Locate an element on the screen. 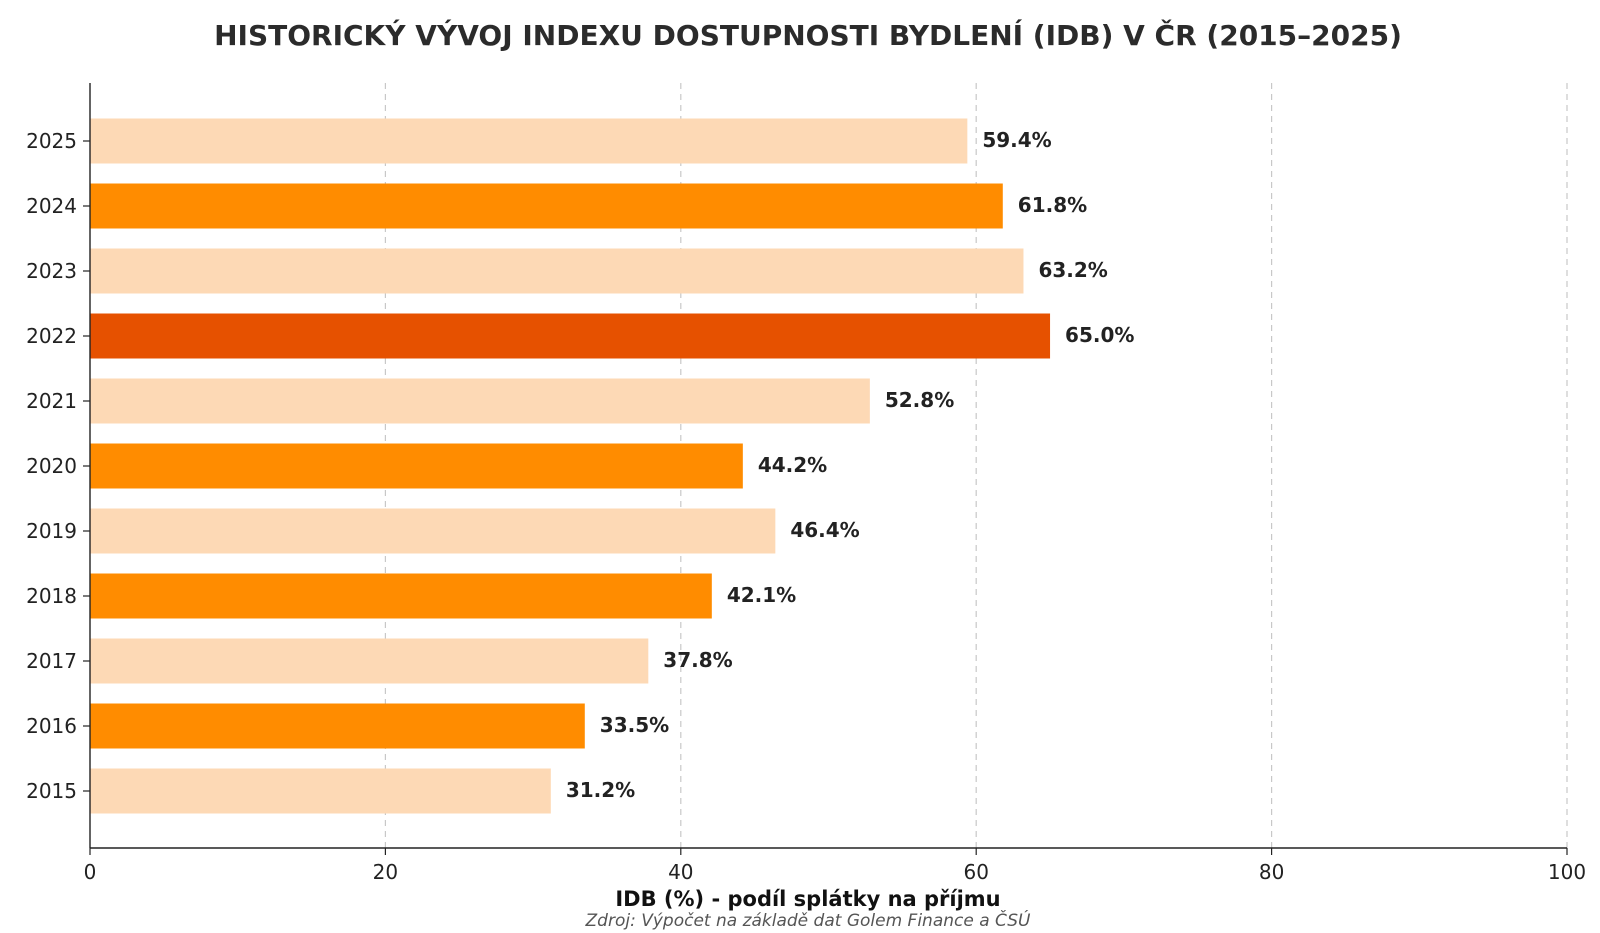 This screenshot has height=933, width=1600. value-label: 44.2% is located at coordinates (792, 465).